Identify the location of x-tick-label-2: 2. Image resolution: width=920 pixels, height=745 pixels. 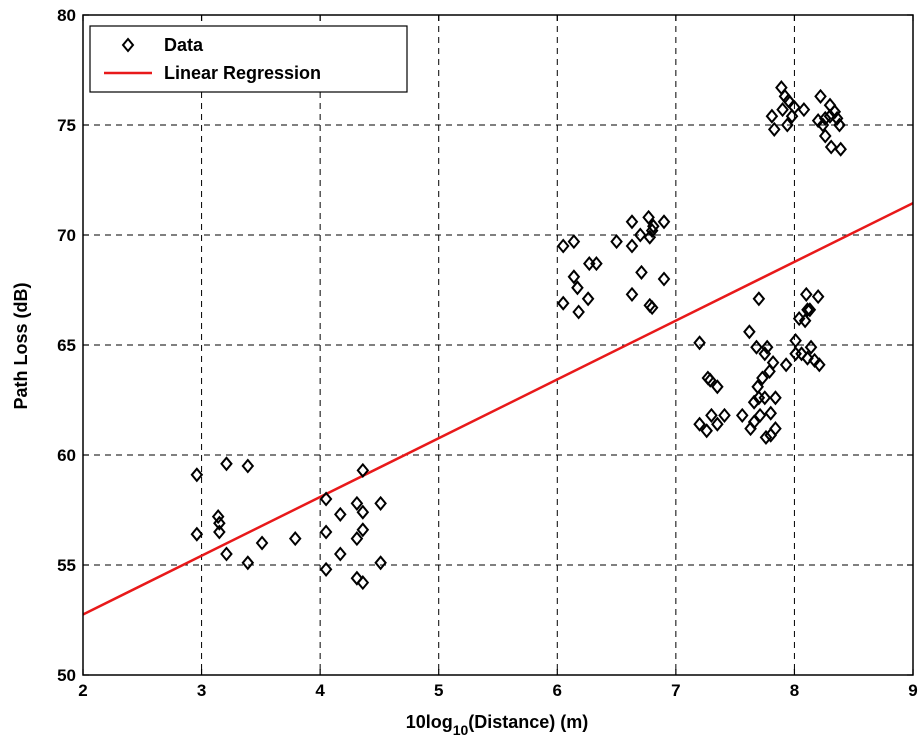
(82, 690).